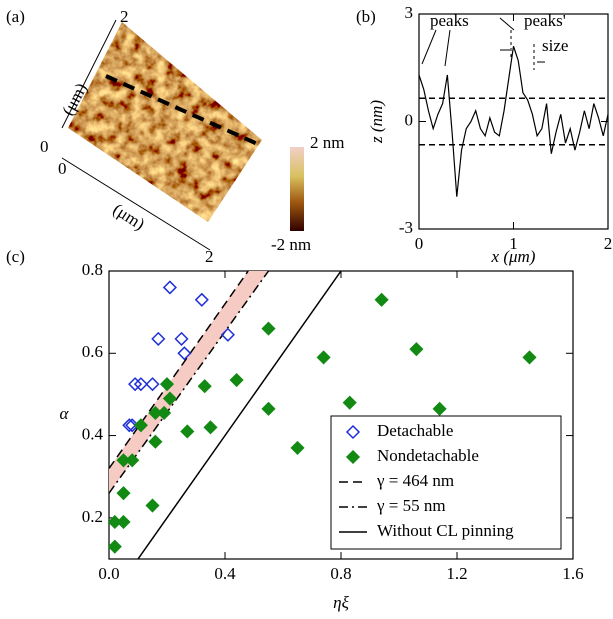  What do you see at coordinates (406, 227) in the screenshot?
I see `y-tick-label: -3` at bounding box center [406, 227].